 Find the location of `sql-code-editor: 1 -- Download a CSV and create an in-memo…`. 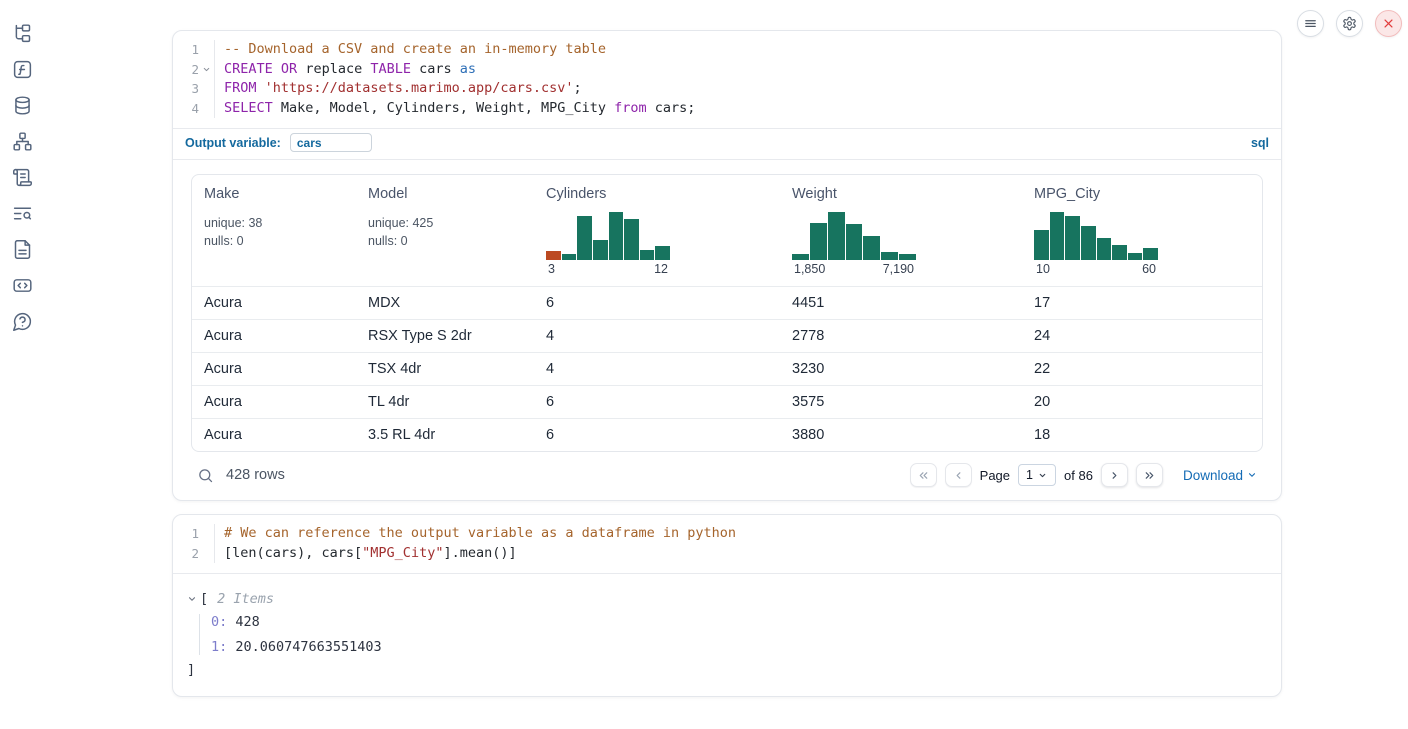

sql-code-editor: 1 -- Download a CSV and create an in-memo… is located at coordinates (727, 80).